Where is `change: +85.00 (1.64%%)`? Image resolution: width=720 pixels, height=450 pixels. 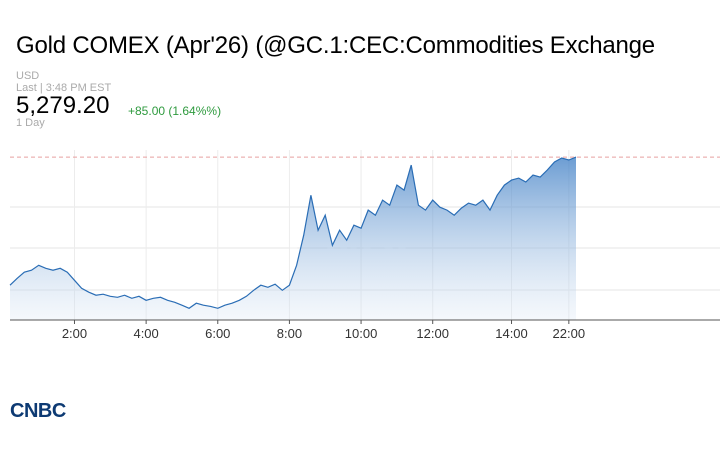
change: +85.00 (1.64%%) is located at coordinates (175, 111).